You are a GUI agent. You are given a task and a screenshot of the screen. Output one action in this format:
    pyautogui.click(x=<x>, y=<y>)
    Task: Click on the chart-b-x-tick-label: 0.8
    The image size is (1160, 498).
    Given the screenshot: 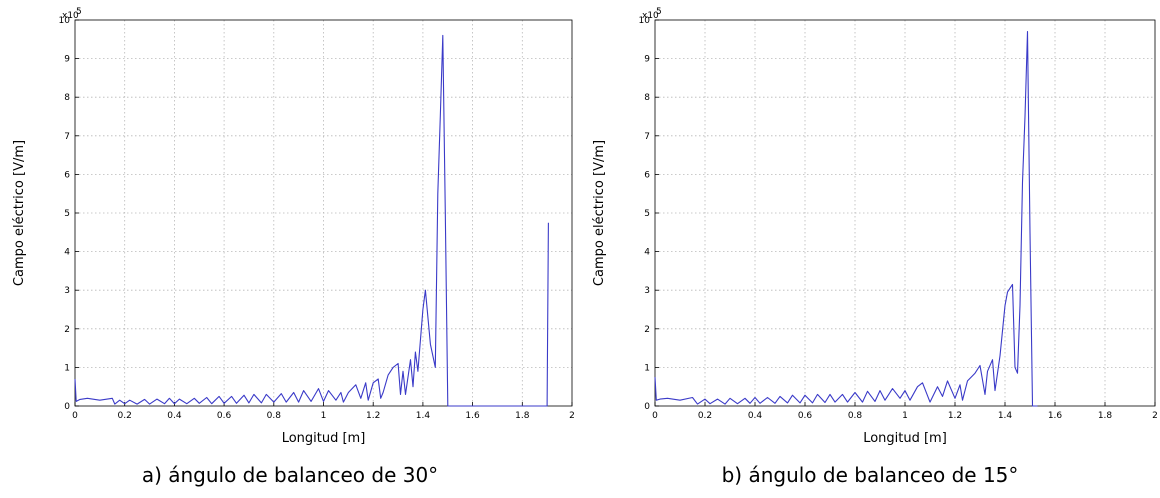 What is the action you would take?
    pyautogui.click(x=855, y=416)
    